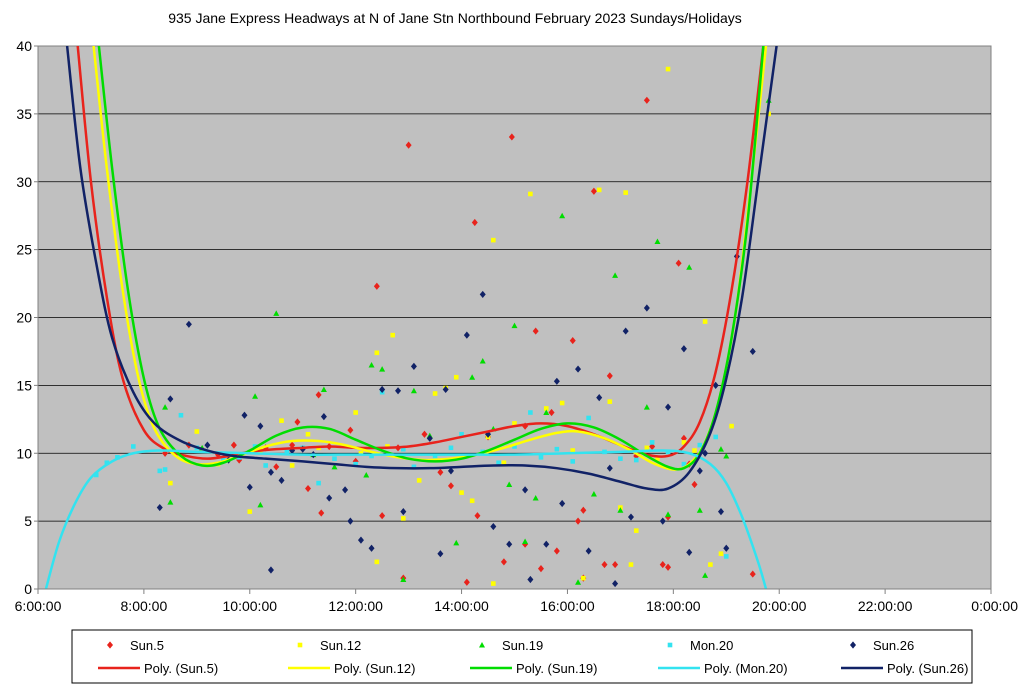  I want to click on x-tick-label: 6:00:00, so click(38, 606).